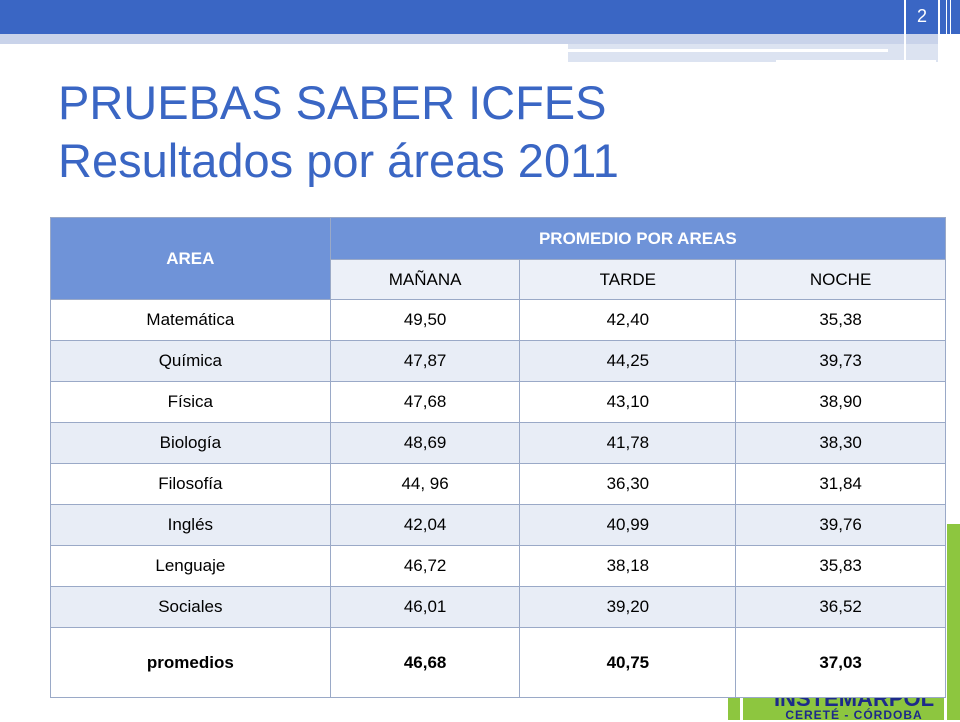 The height and width of the screenshot is (722, 960). What do you see at coordinates (338, 160) in the screenshot?
I see `title-line-2: Resultados por áreas 2011` at bounding box center [338, 160].